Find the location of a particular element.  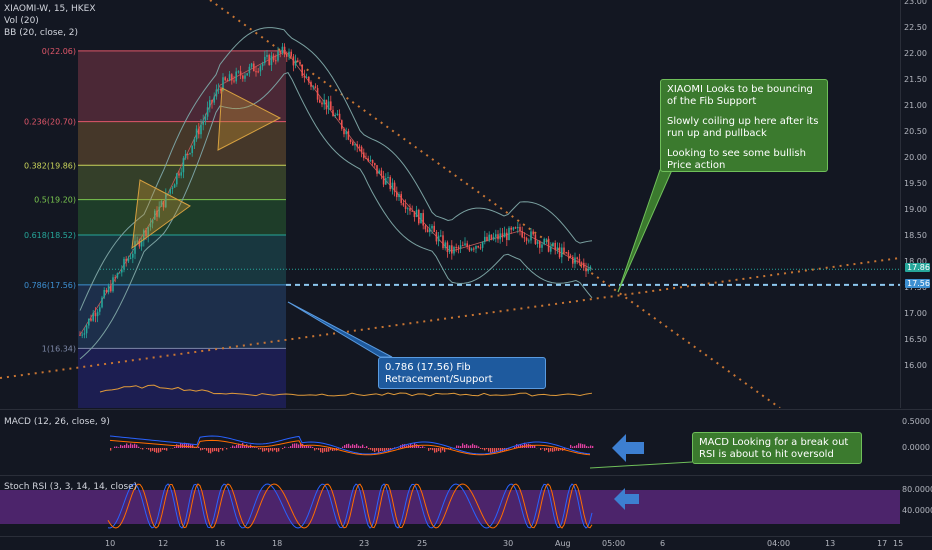

macd-pane is located at coordinates (450, 442).